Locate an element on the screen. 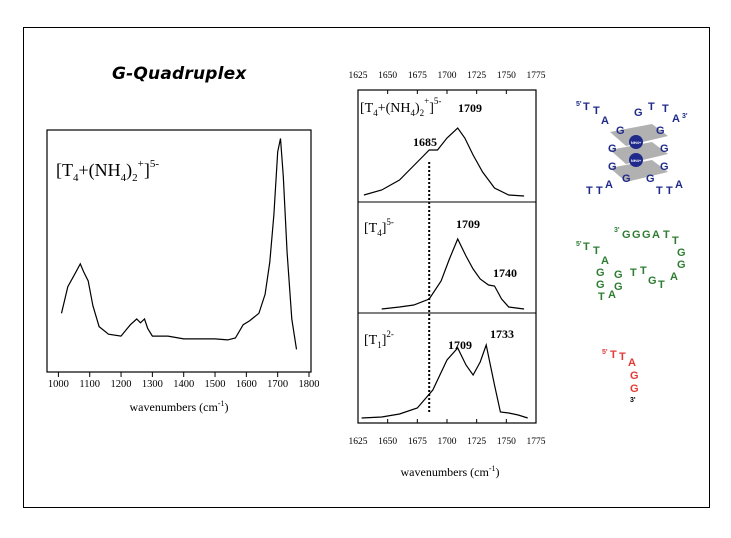 Image resolution: width=731 pixels, height=538 pixels. blue-base-14: G is located at coordinates (626, 179).